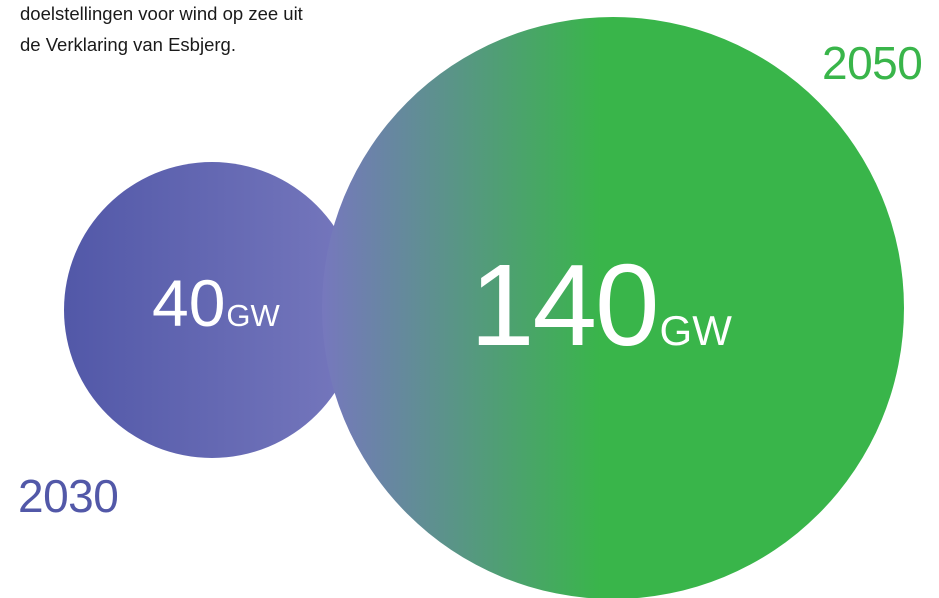 Image resolution: width=939 pixels, height=598 pixels. Describe the element at coordinates (161, 13) in the screenshot. I see `intro-line-1: doelstellingen voor wind op zee uit` at that location.